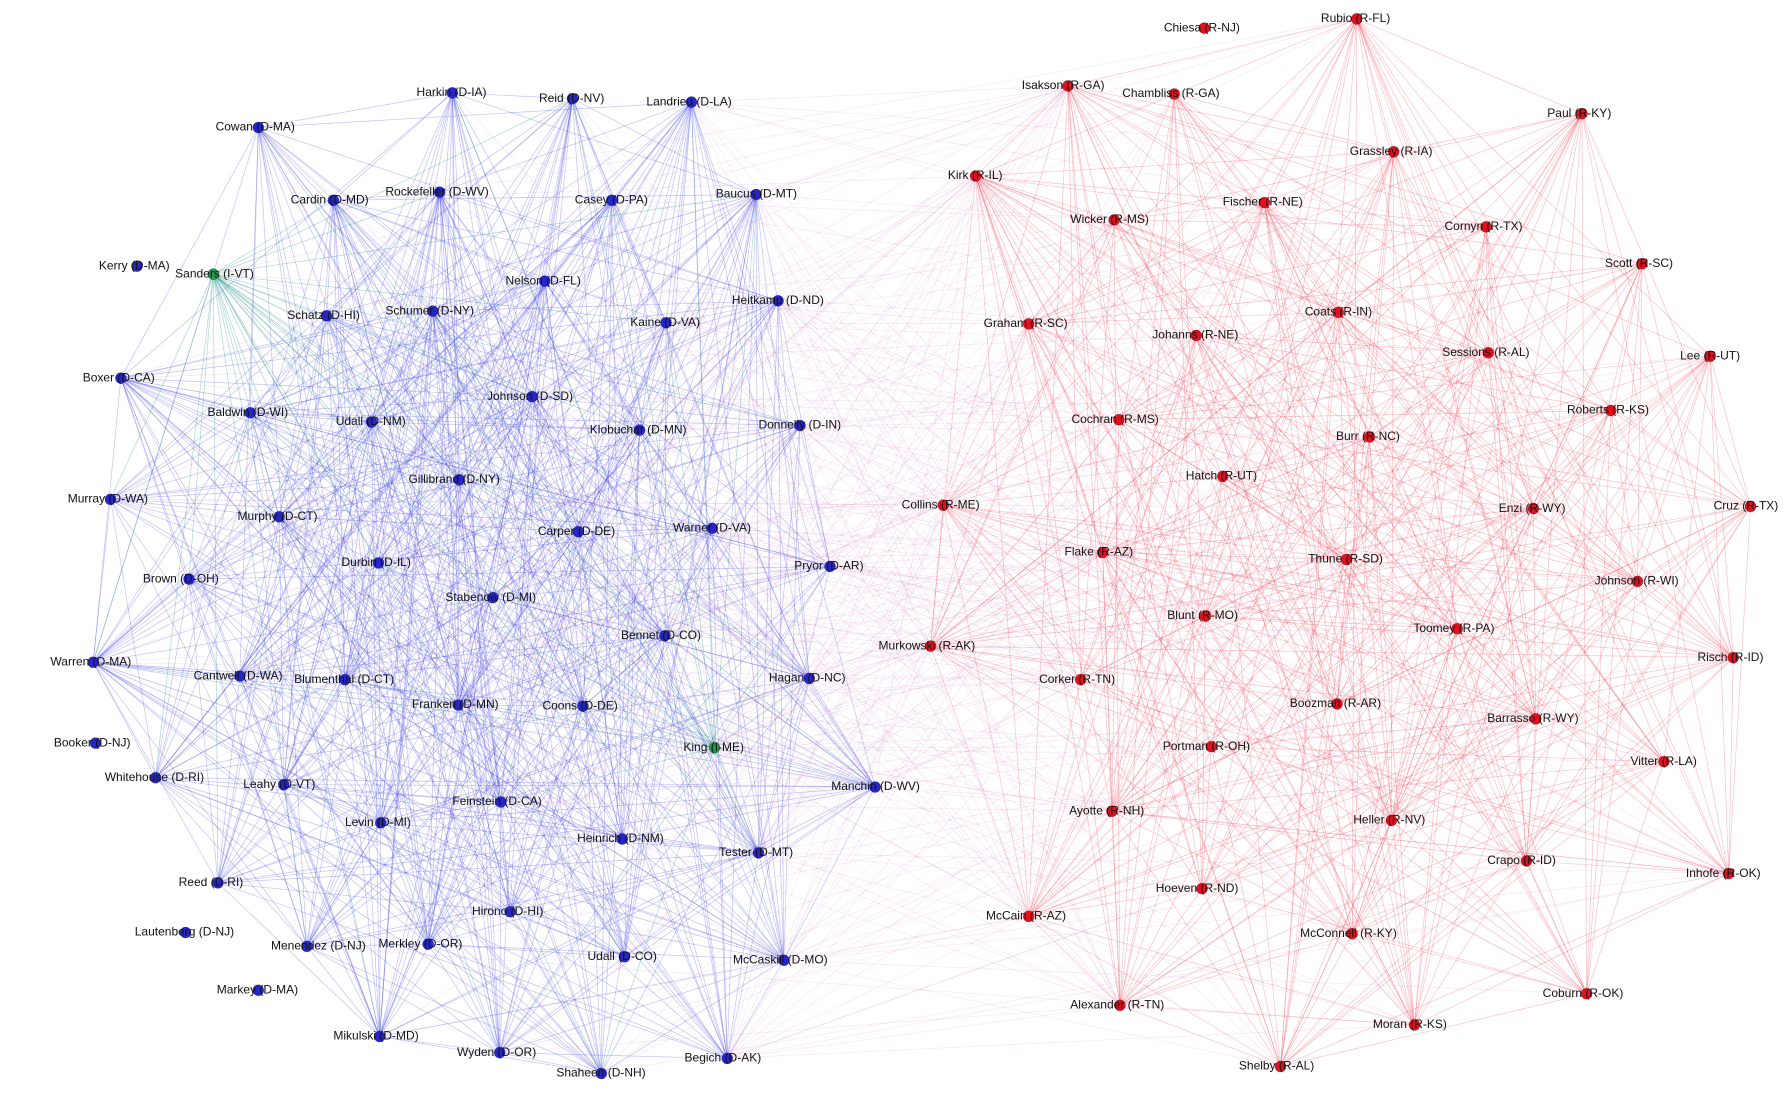 This screenshot has height=1098, width=1790. Describe the element at coordinates (490, 597) in the screenshot. I see `node-label: Stabenow (D-MI)` at that location.